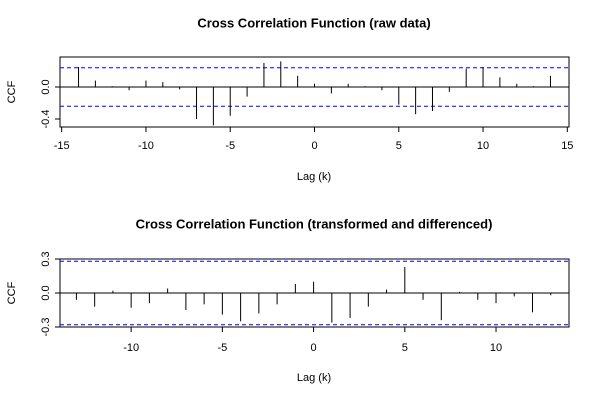 The width and height of the screenshot is (600, 400). I want to click on y-tick-label: -0.3, so click(46, 327).